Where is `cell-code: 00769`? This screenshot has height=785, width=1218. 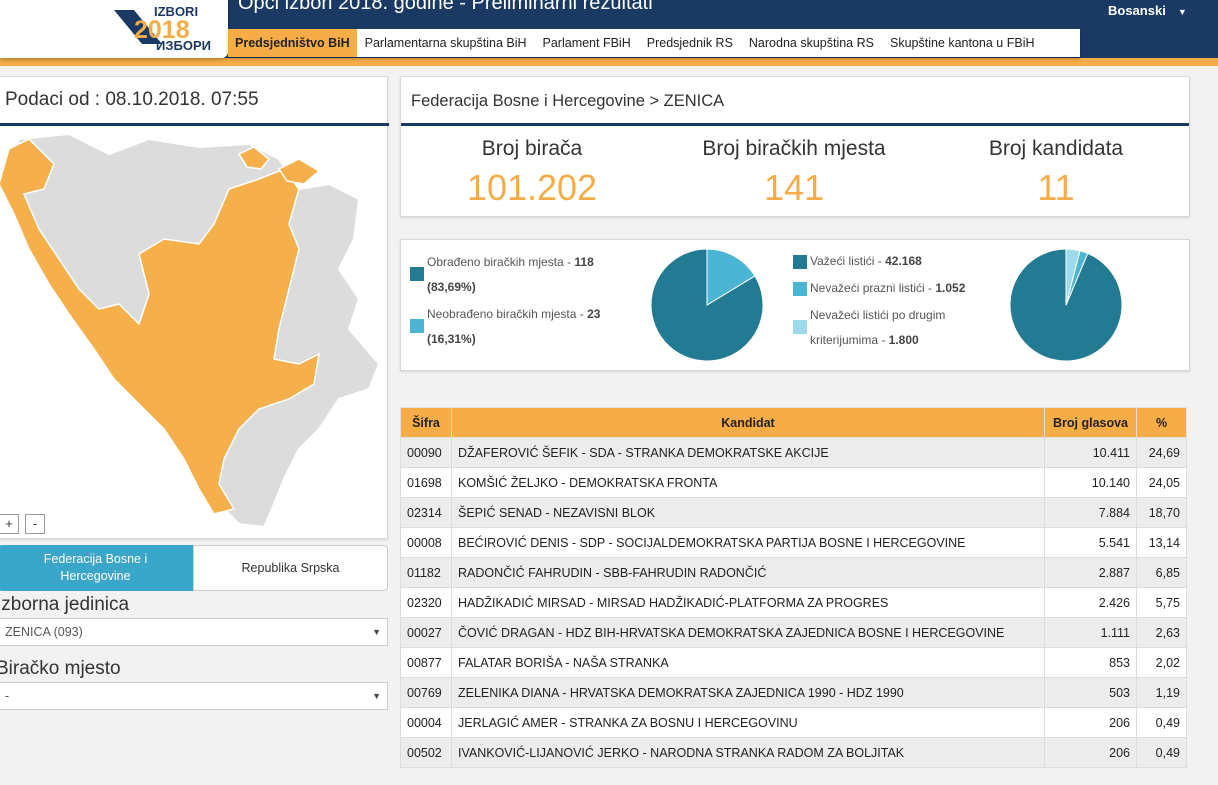 cell-code: 00769 is located at coordinates (426, 692).